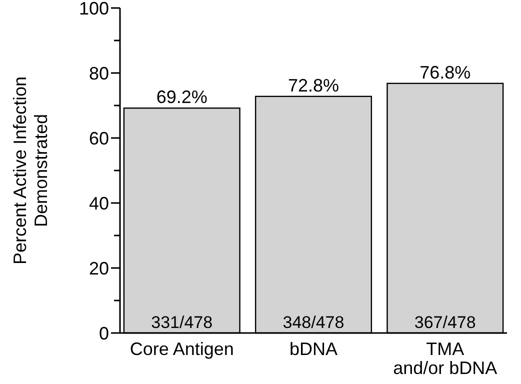 Image resolution: width=521 pixels, height=384 pixels. What do you see at coordinates (445, 358) in the screenshot?
I see `x-tick-label: TMA and/or bDNA` at bounding box center [445, 358].